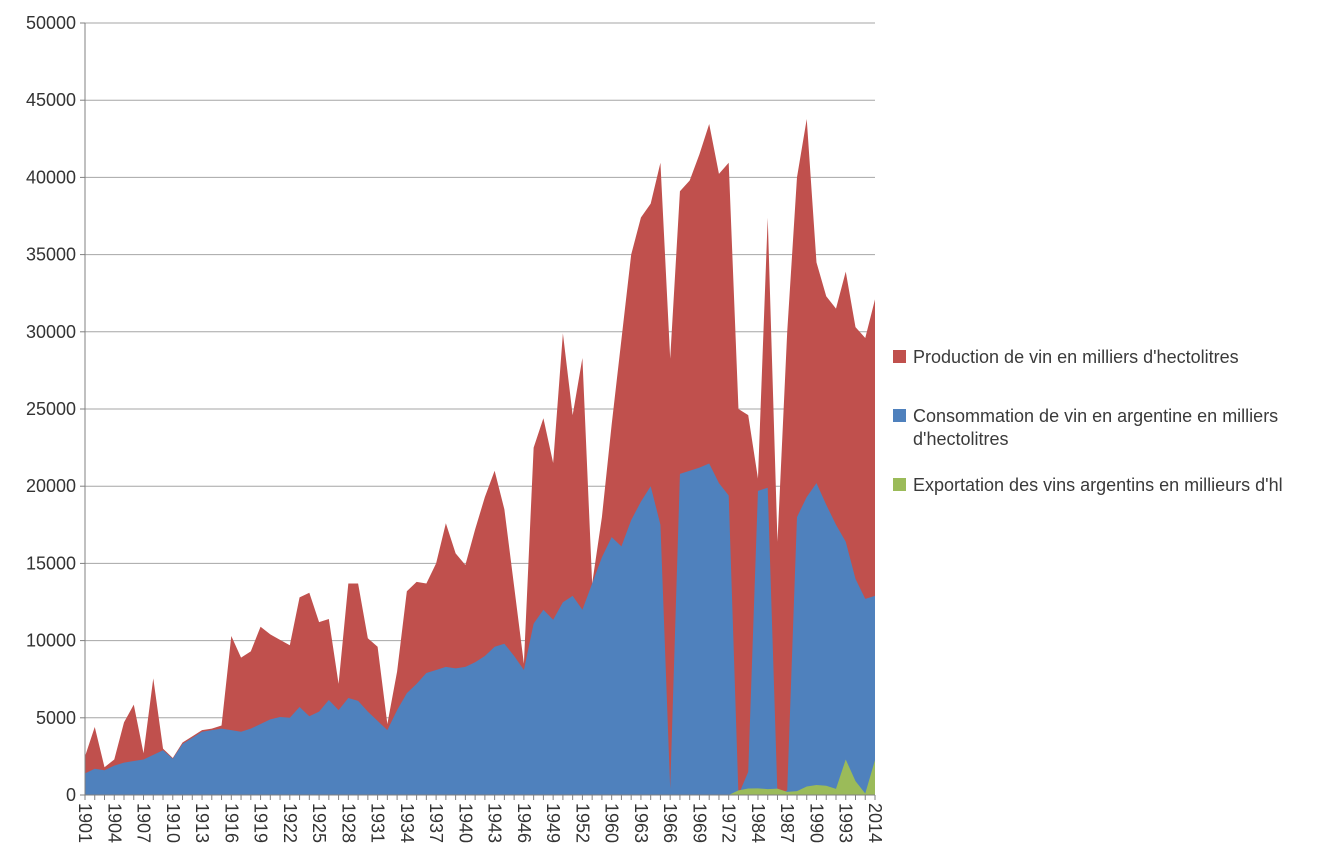 The image size is (1337, 865). What do you see at coordinates (114, 823) in the screenshot?
I see `x-axis-label: 1904` at bounding box center [114, 823].